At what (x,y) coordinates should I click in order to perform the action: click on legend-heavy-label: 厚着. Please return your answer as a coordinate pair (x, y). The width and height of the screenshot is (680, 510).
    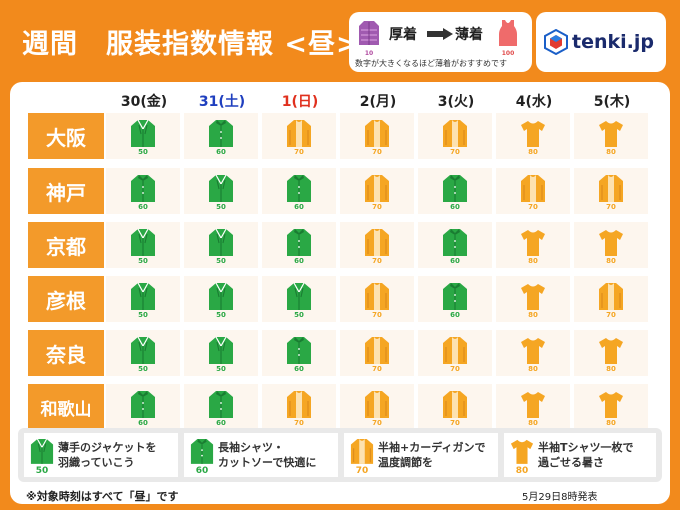
    Looking at the image, I should click on (403, 35).